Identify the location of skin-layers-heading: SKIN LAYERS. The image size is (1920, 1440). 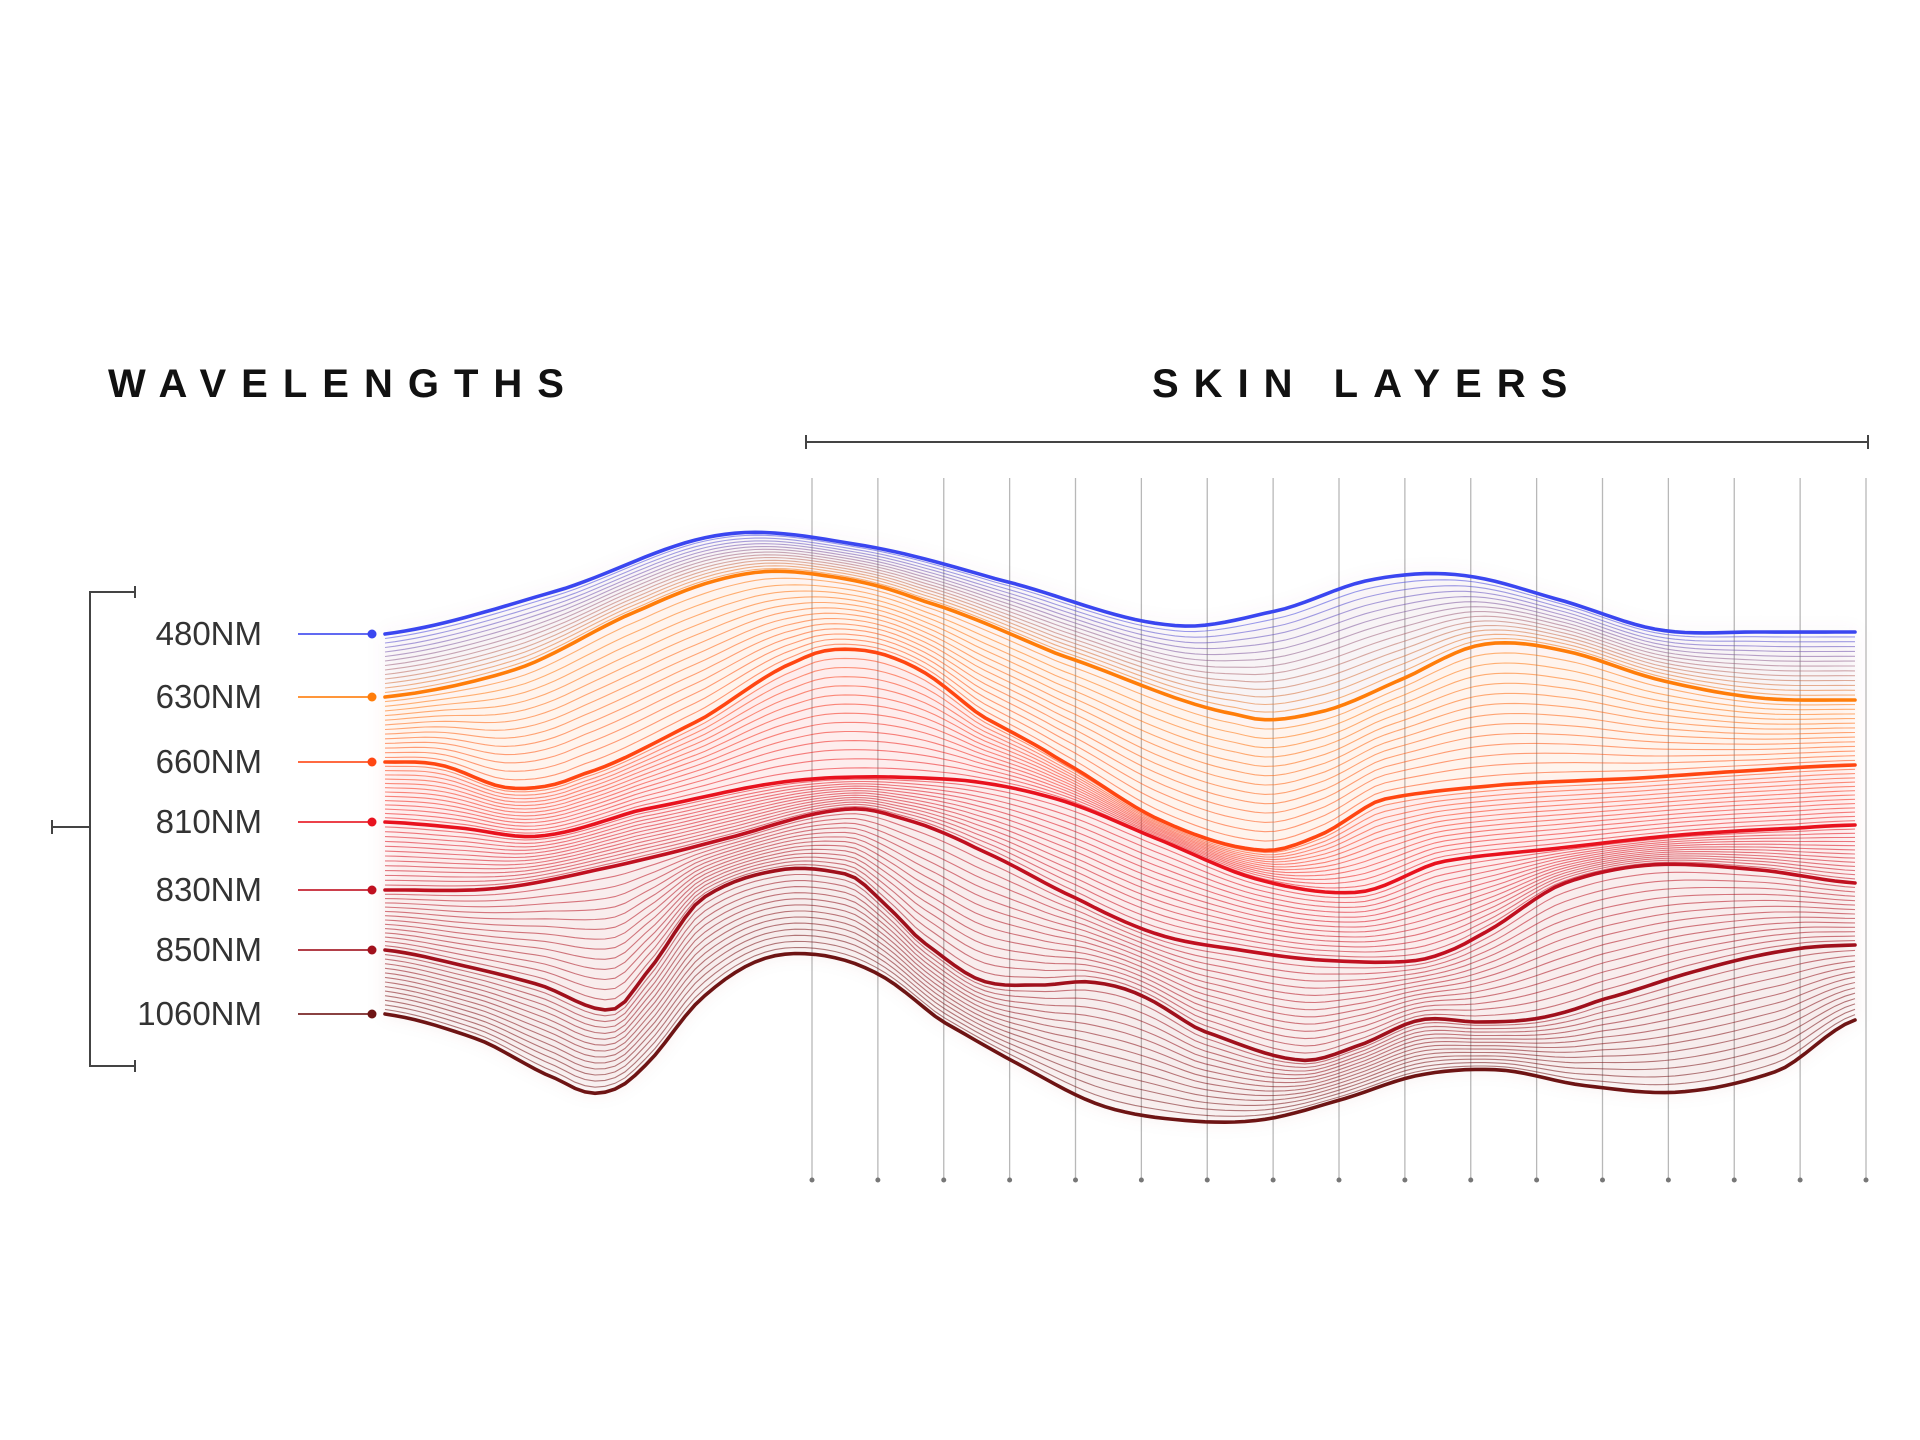
(1367, 384).